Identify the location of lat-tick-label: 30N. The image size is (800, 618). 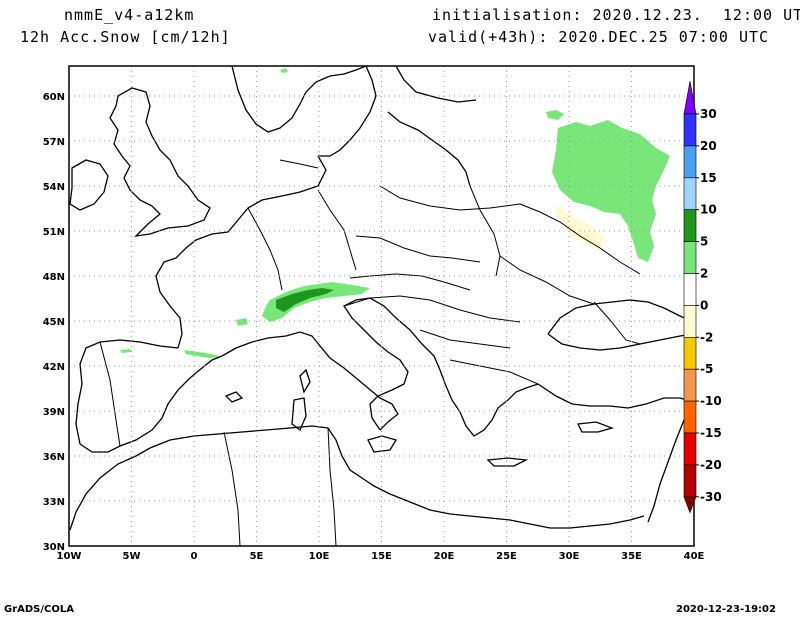
(54, 547).